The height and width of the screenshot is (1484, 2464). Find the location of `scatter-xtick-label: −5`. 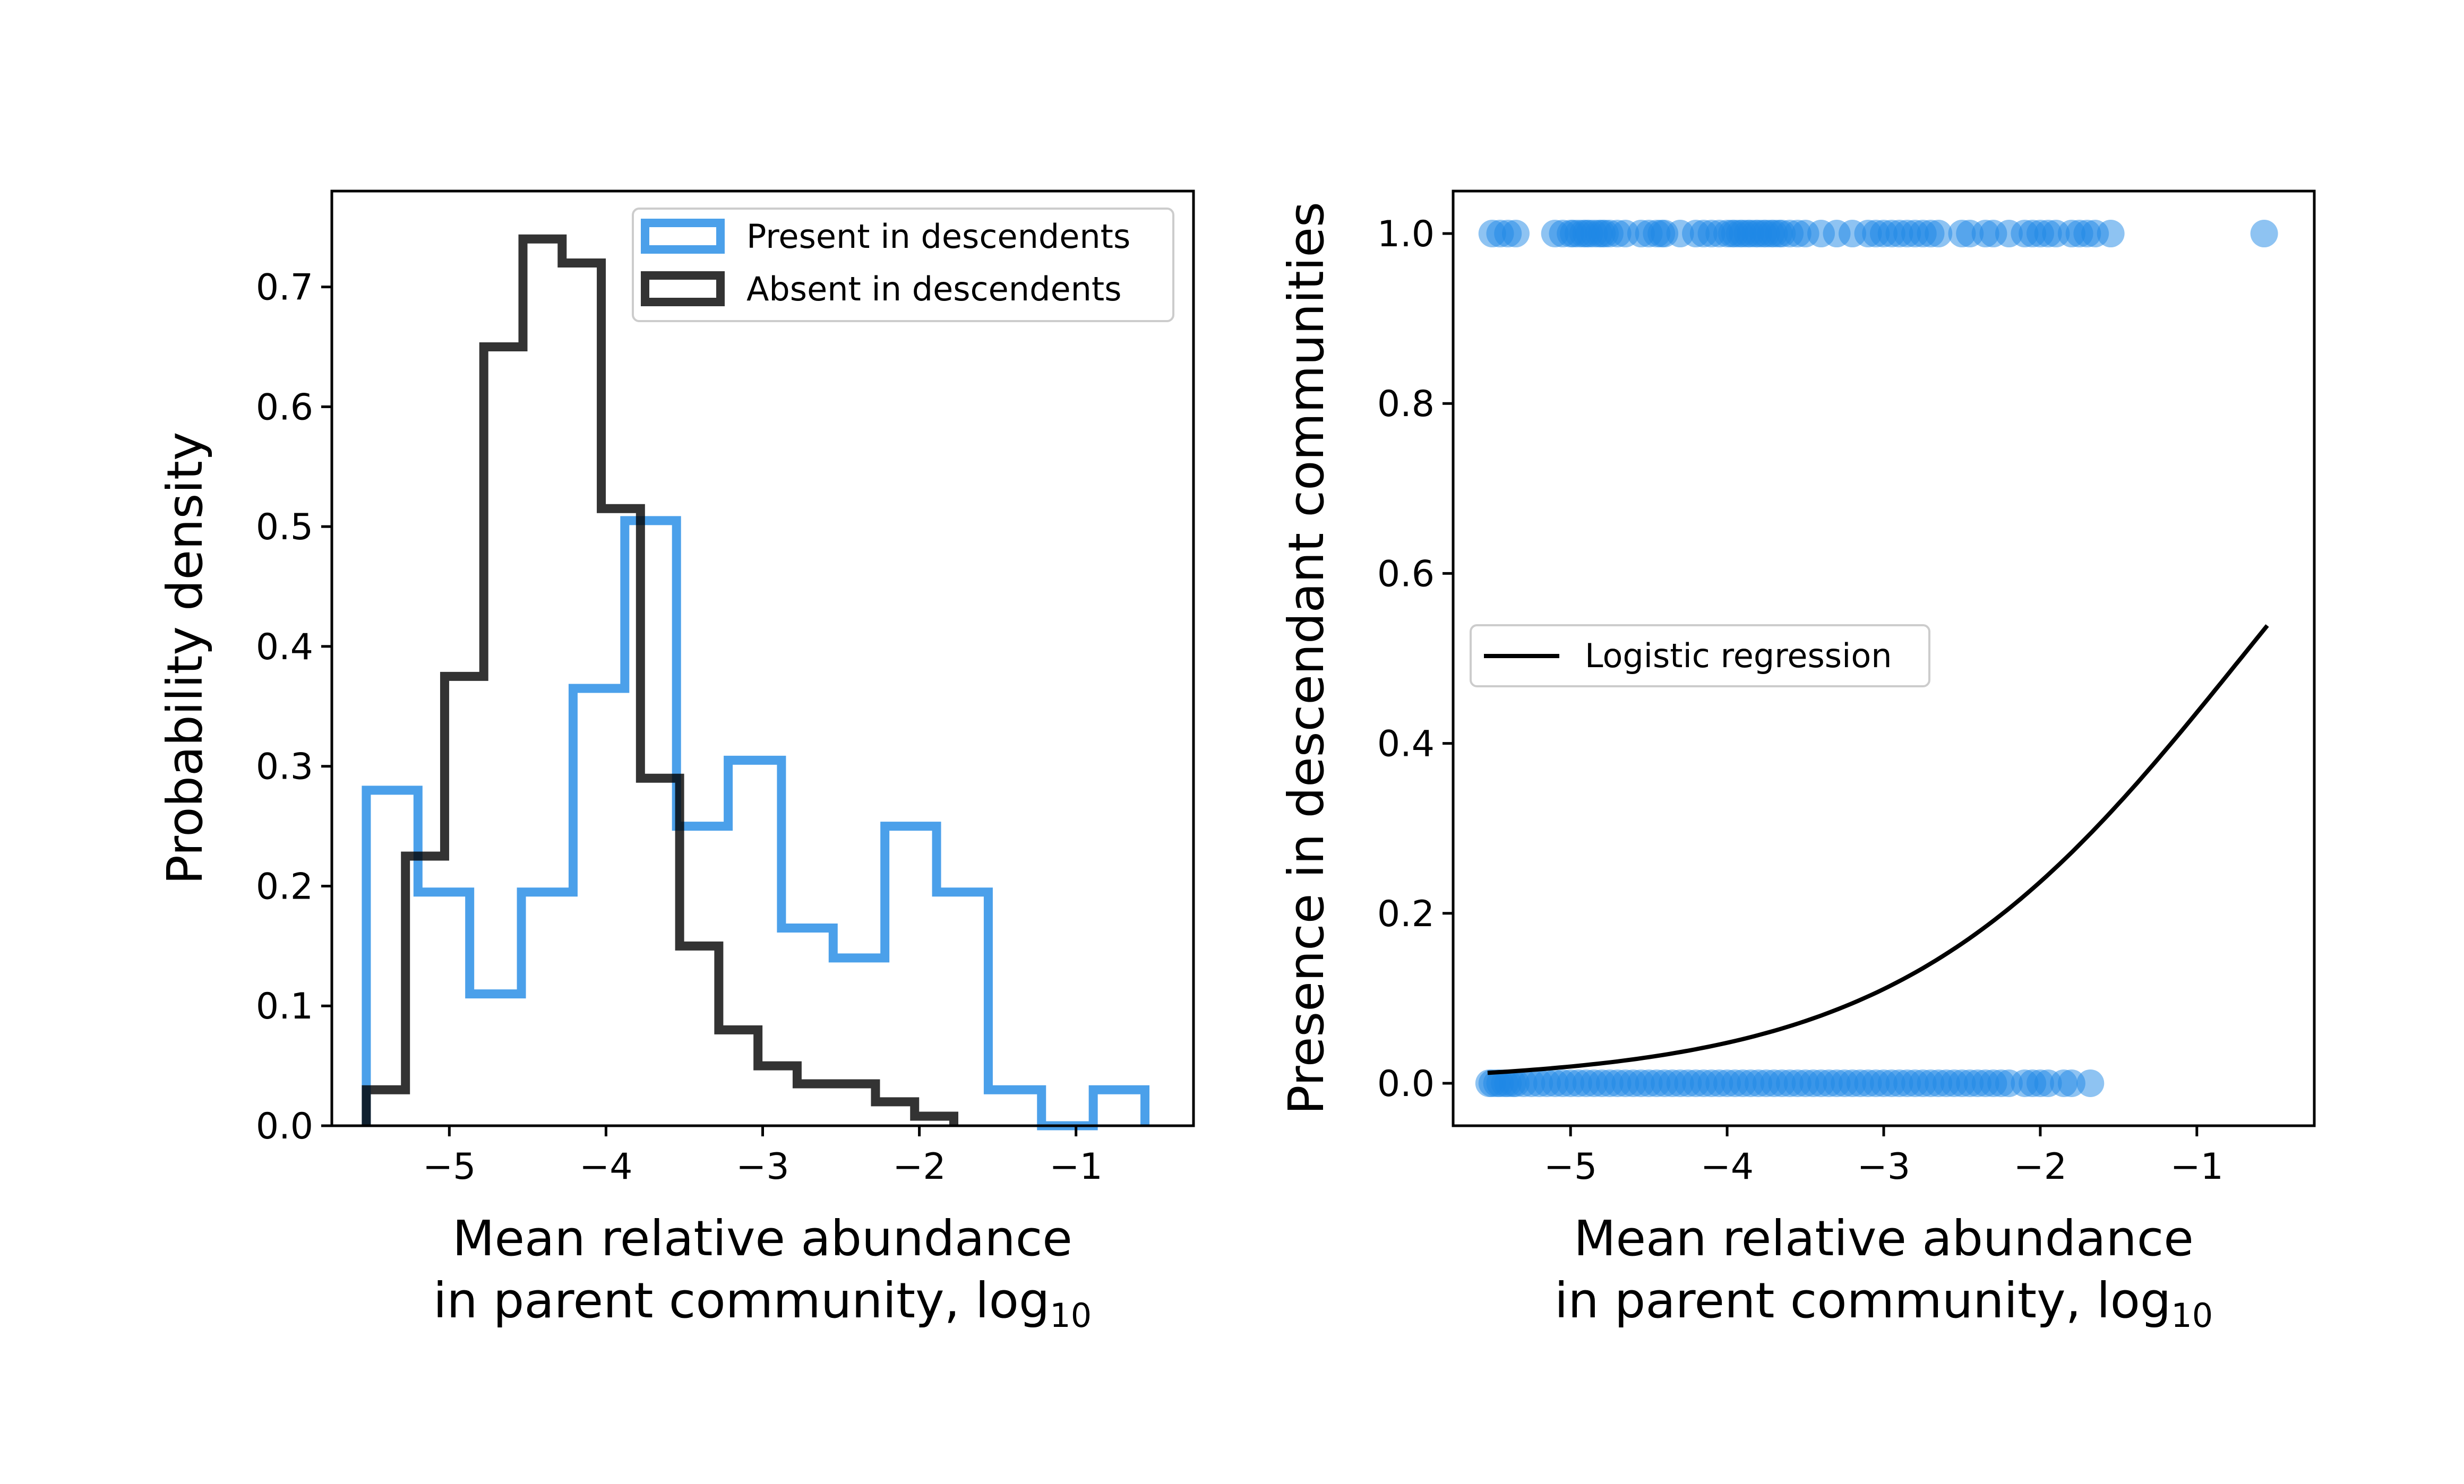

scatter-xtick-label: −5 is located at coordinates (1570, 1167).